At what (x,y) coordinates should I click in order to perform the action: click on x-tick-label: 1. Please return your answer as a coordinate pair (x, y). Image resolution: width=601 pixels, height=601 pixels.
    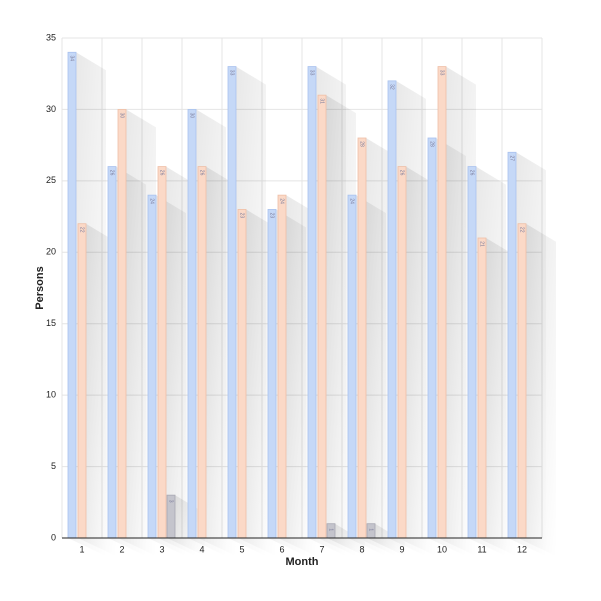
    Looking at the image, I should click on (81, 549).